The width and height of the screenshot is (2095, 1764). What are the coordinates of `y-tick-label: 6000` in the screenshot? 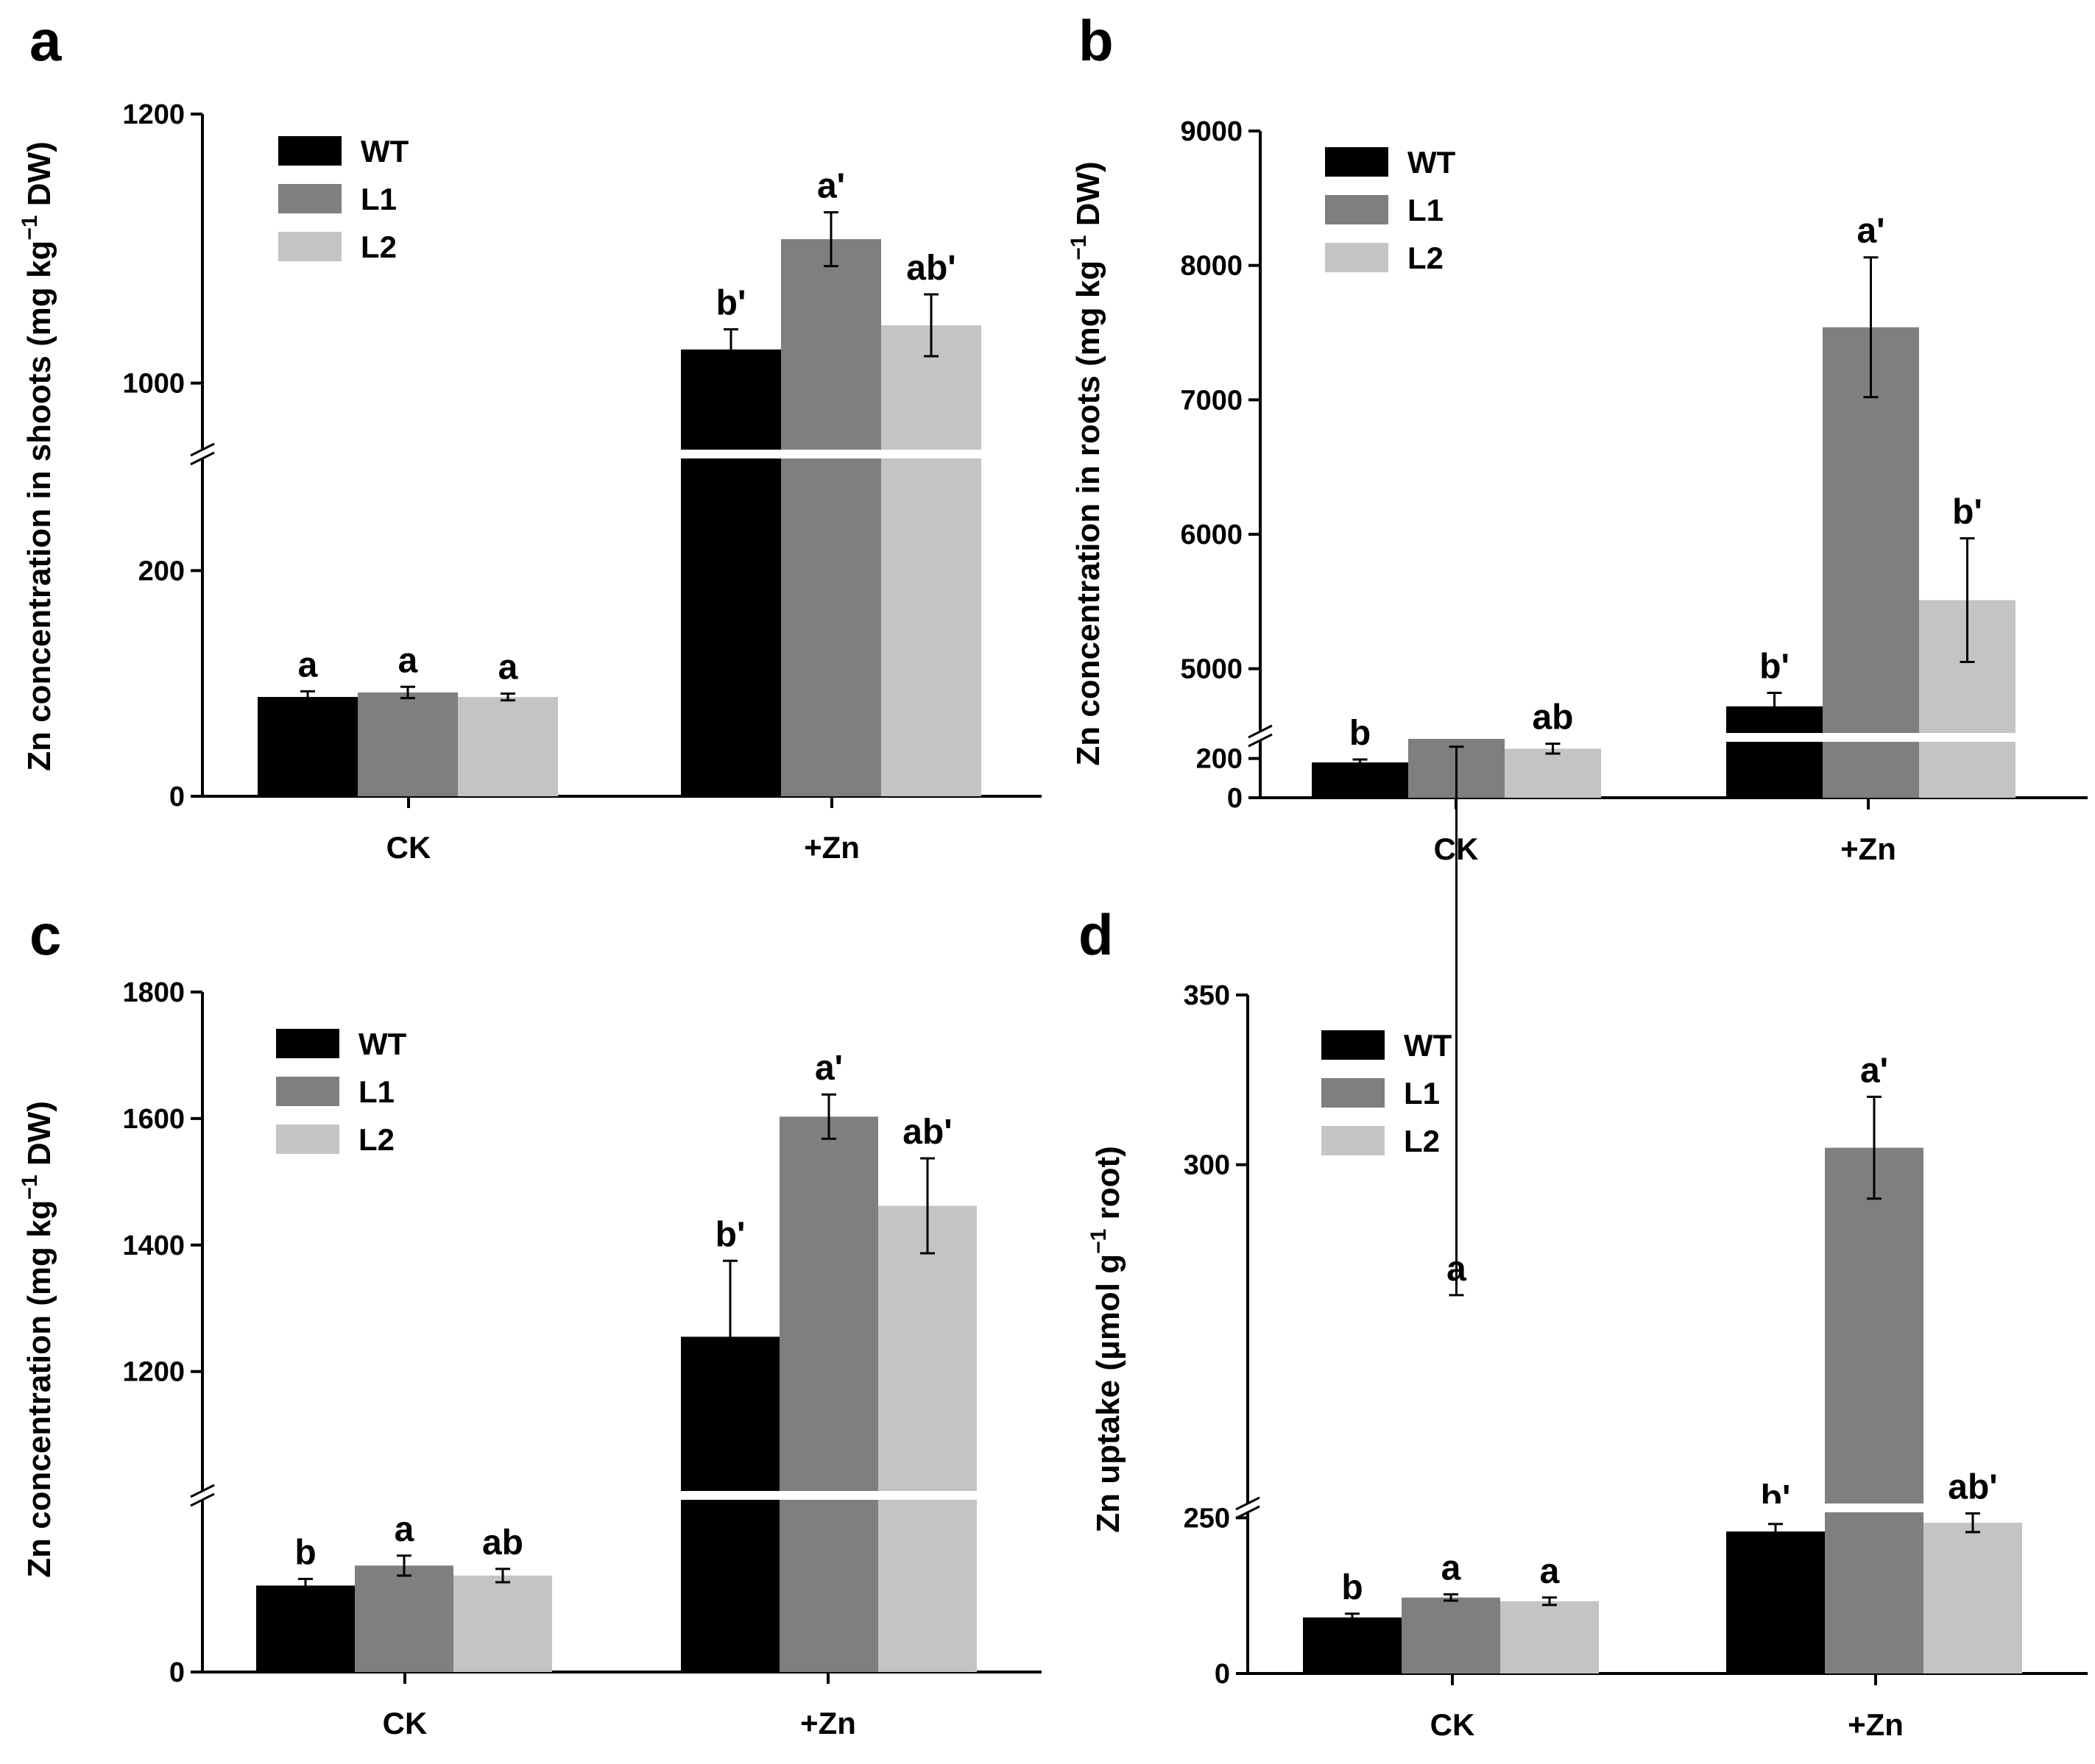 It's located at (1212, 535).